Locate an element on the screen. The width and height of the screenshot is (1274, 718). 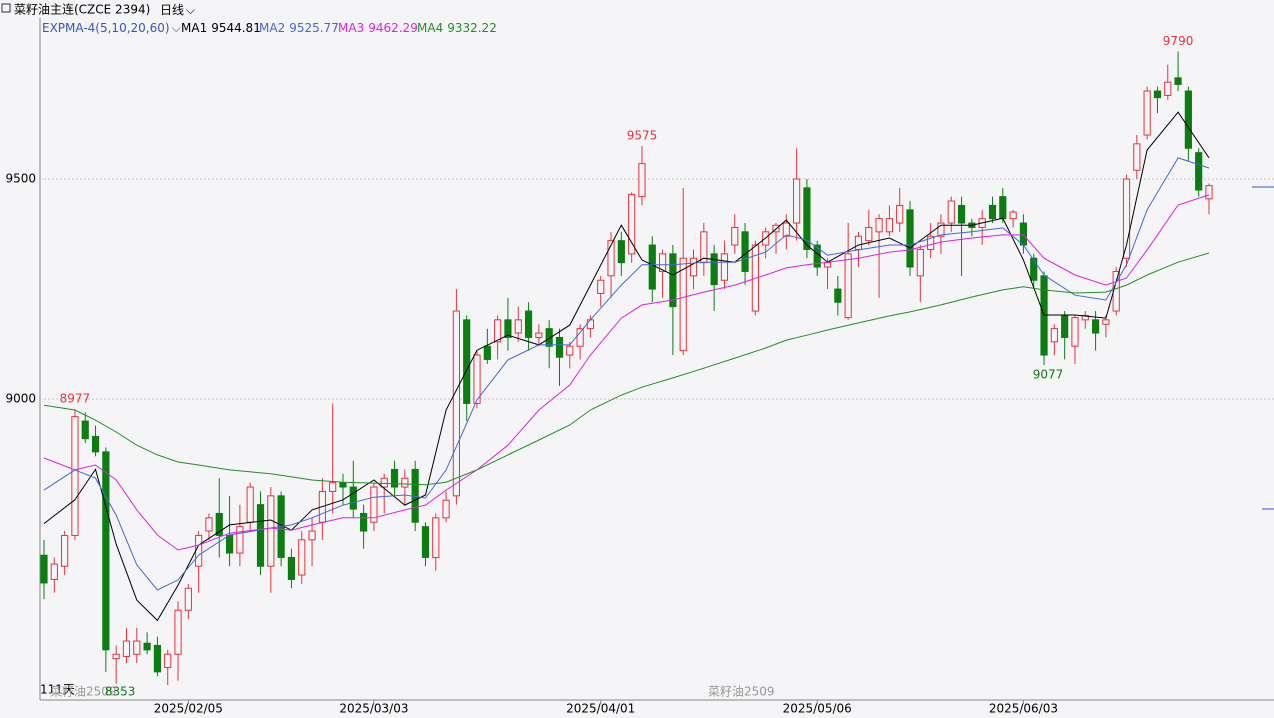
x-tick-label: 2025/03/03 is located at coordinates (373, 709).